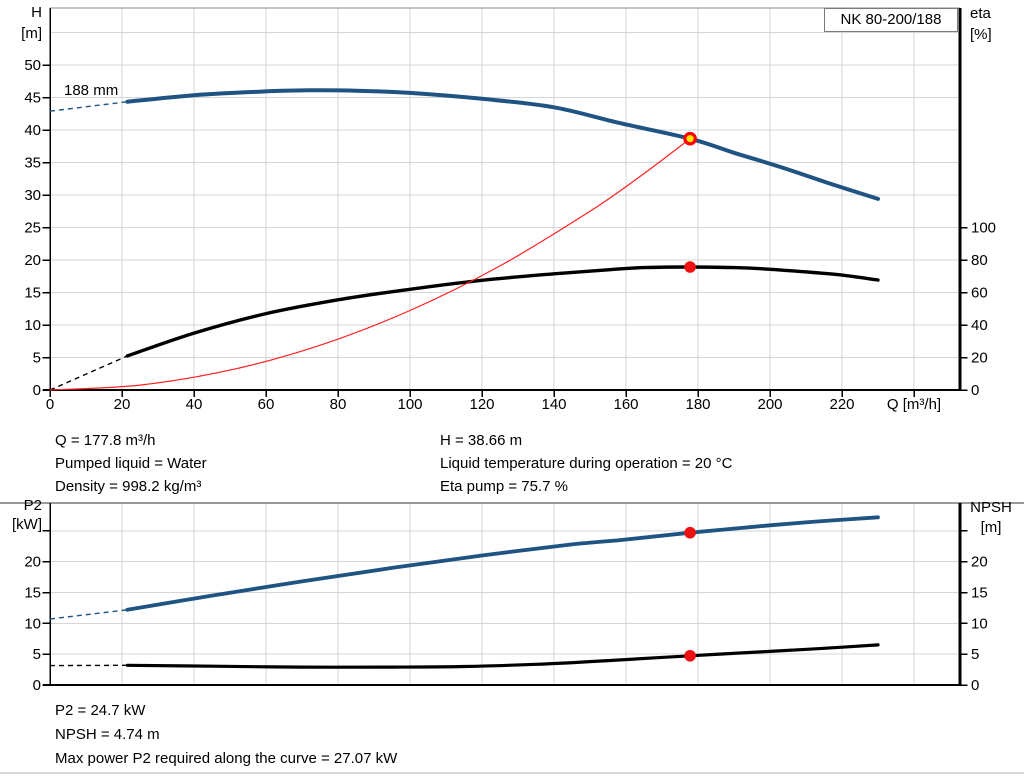 The width and height of the screenshot is (1024, 781). Describe the element at coordinates (27, 524) in the screenshot. I see `p2-axis-unit: [kW]` at that location.